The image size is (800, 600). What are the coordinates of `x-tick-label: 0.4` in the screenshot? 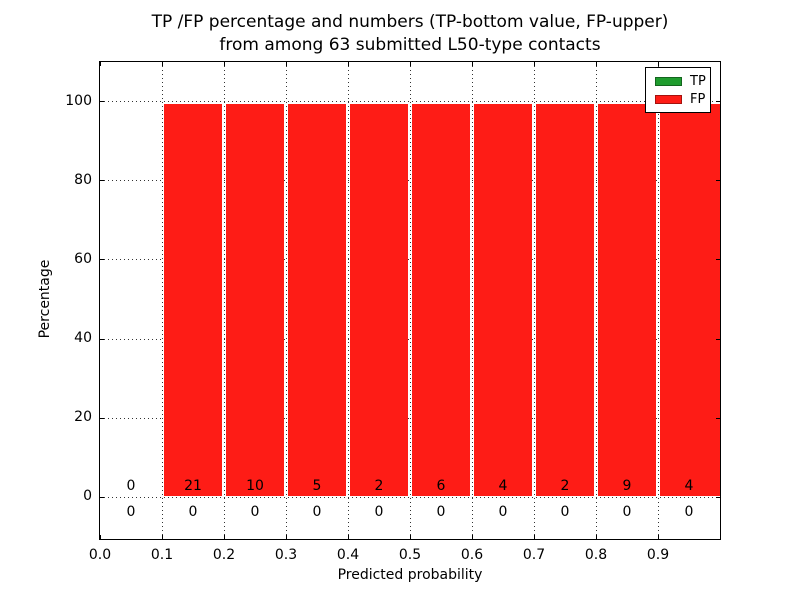 It's located at (348, 555).